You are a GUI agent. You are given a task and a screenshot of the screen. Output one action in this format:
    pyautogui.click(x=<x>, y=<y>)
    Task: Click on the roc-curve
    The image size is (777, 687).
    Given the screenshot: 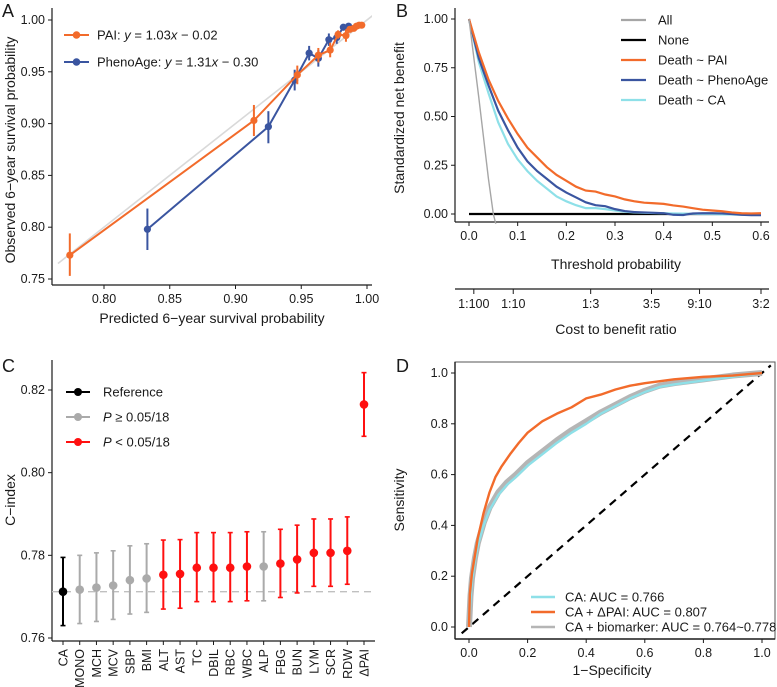 What is the action you would take?
    pyautogui.click(x=615, y=499)
    